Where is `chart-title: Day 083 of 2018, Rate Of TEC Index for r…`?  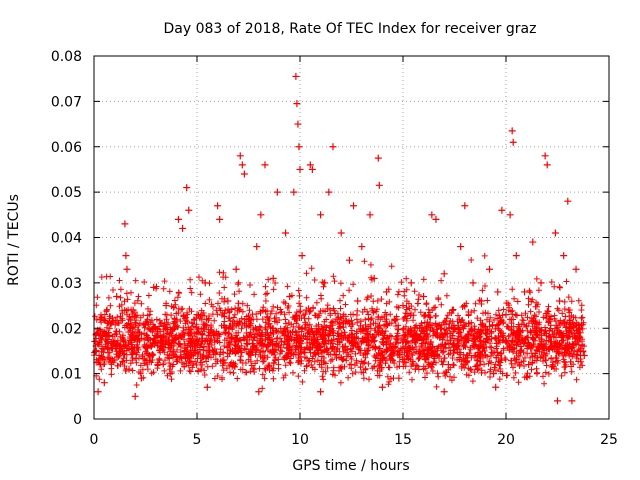
chart-title: Day 083 of 2018, Rate Of TEC Index for r… is located at coordinates (350, 29).